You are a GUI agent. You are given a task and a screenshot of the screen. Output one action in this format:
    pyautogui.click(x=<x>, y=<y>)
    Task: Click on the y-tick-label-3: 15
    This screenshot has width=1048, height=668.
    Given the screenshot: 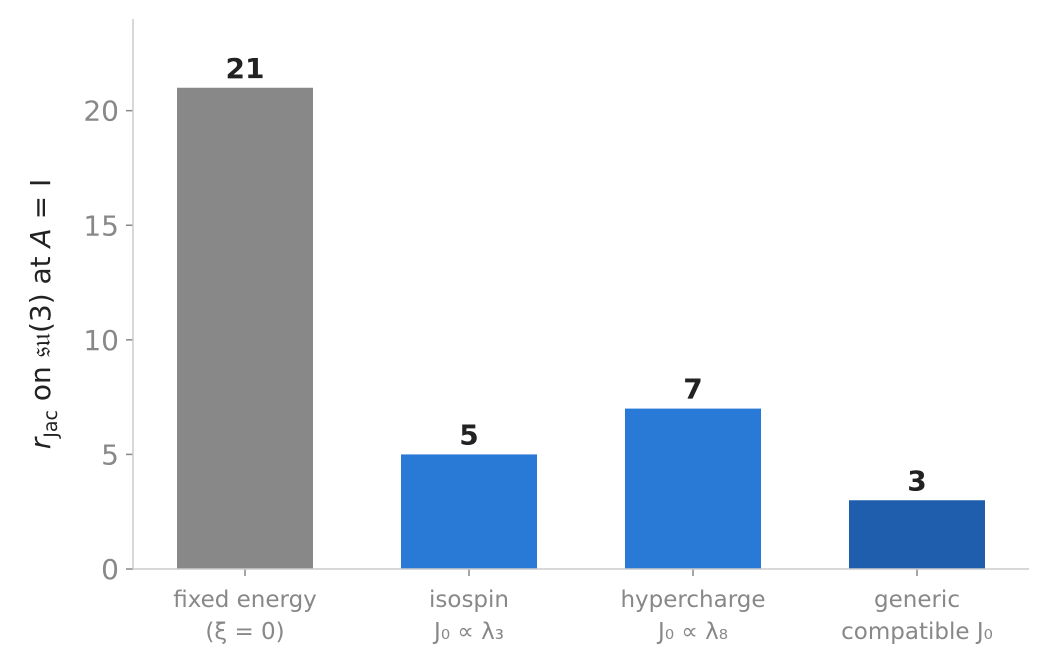 What is the action you would take?
    pyautogui.click(x=101, y=225)
    